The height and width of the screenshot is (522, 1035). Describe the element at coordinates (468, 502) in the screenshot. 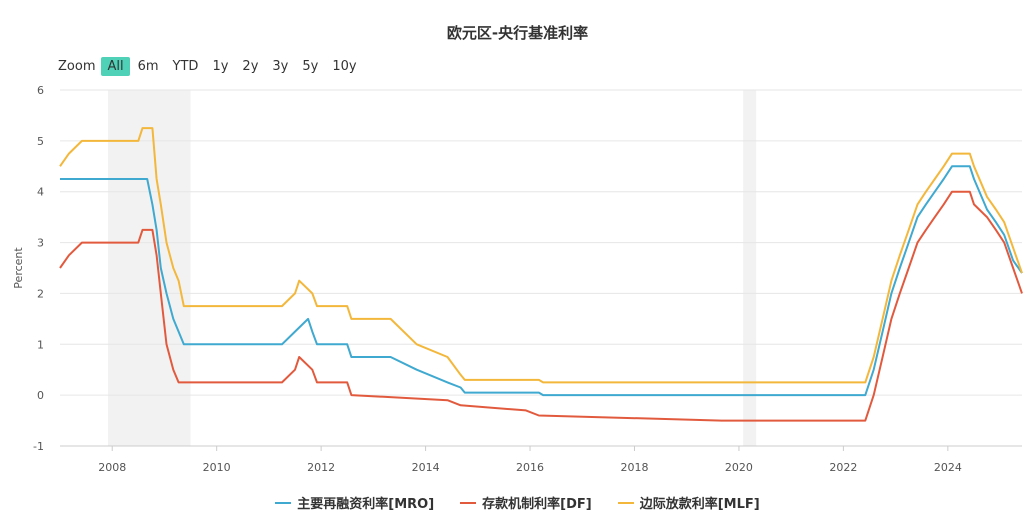

I see `legend-swatch-df` at that location.